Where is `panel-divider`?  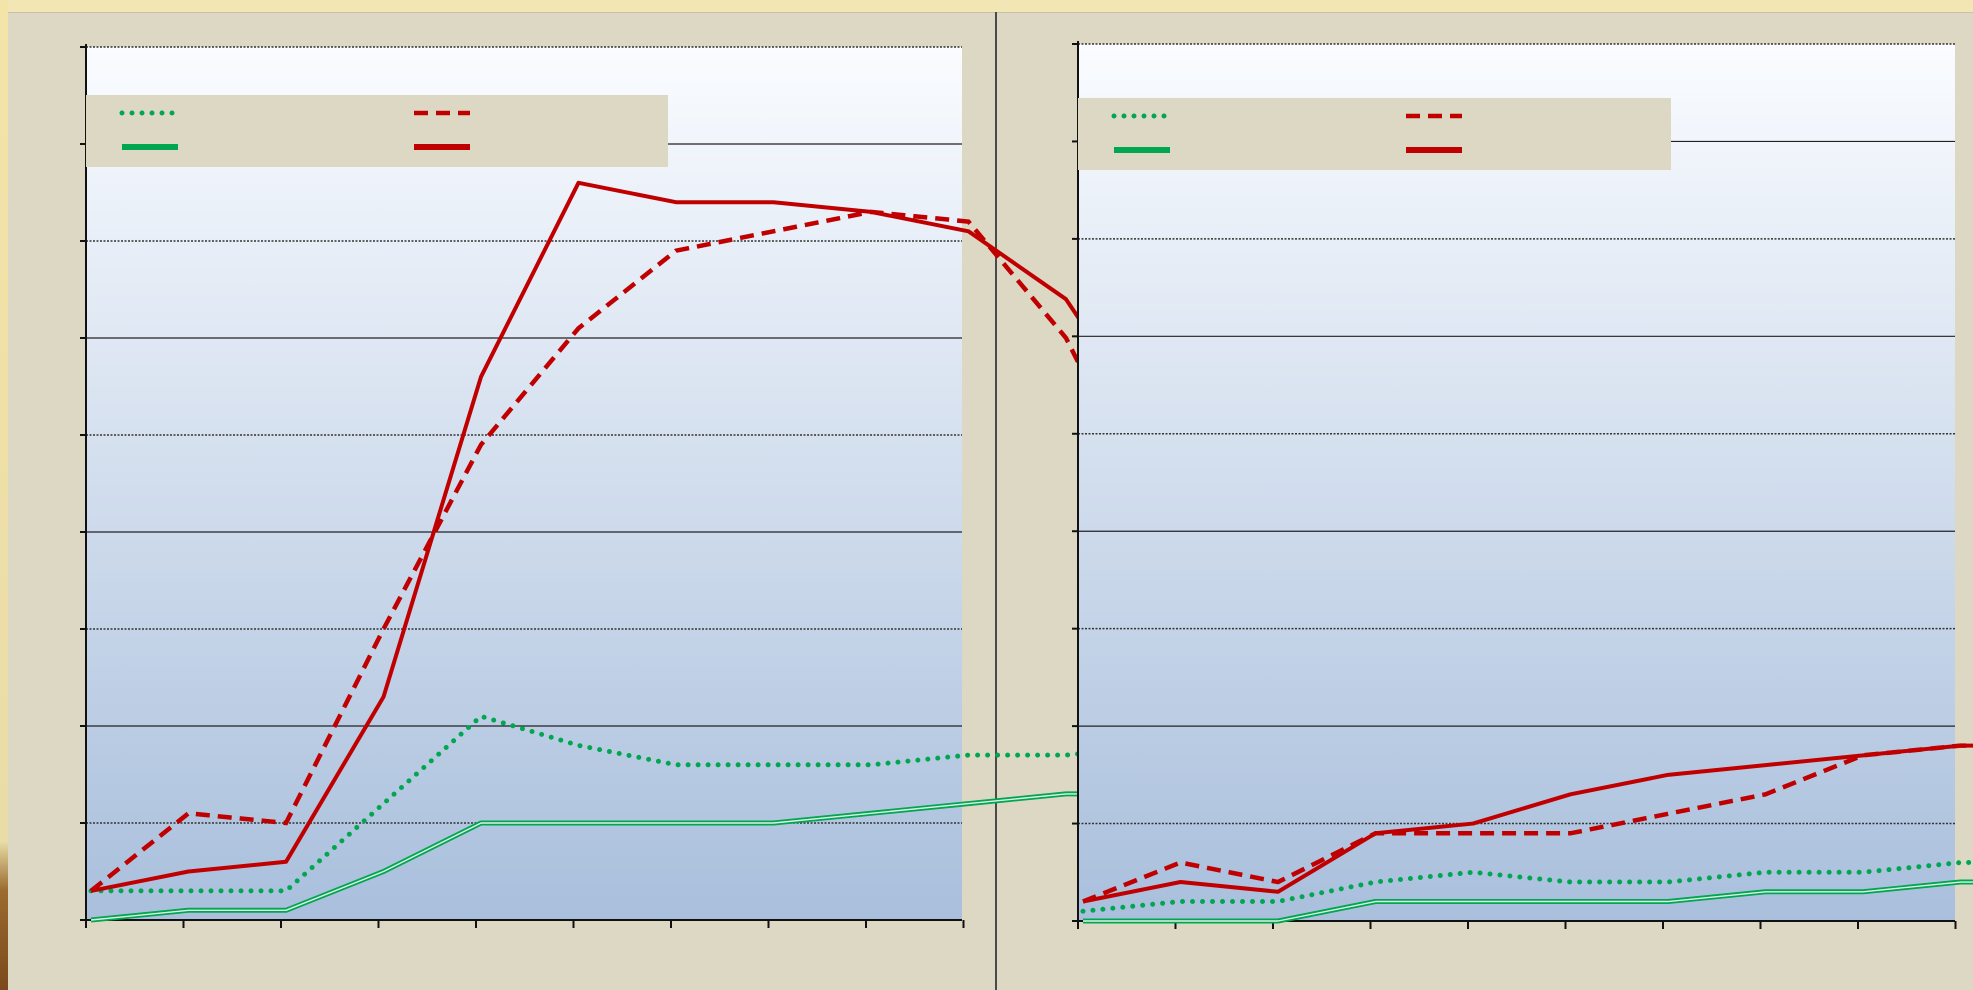
panel-divider is located at coordinates (996, 501).